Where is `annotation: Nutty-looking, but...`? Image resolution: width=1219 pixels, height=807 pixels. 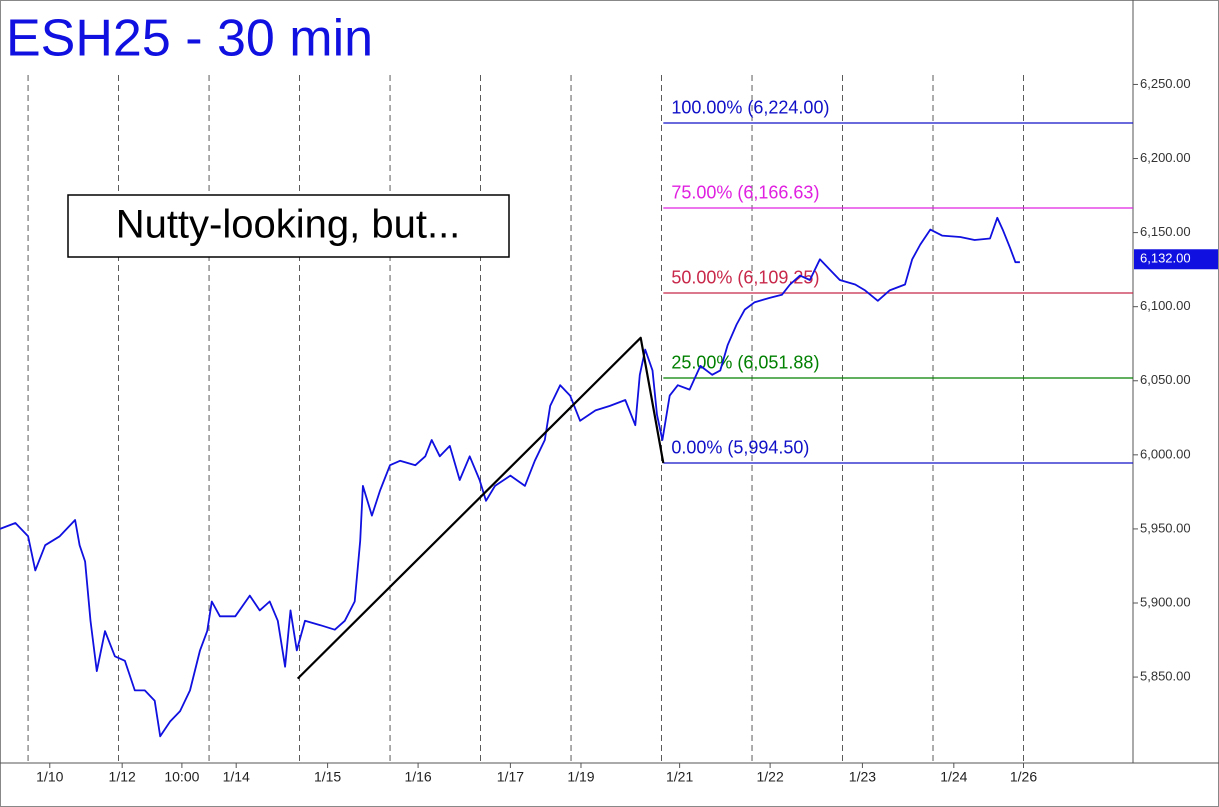 annotation: Nutty-looking, but... is located at coordinates (288, 225).